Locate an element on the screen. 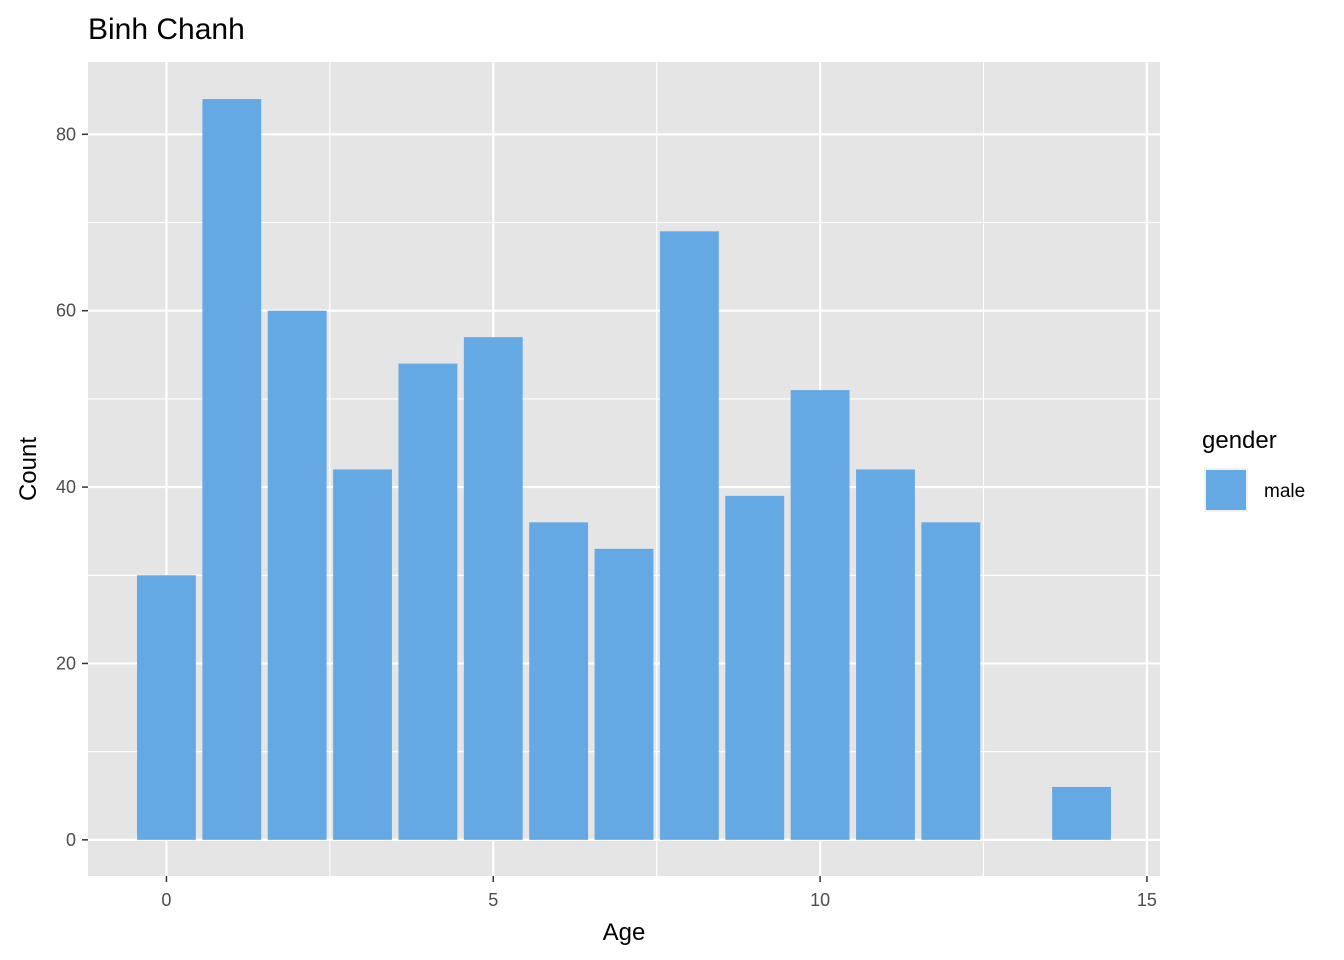 The width and height of the screenshot is (1344, 960). y-tick-label: 60 is located at coordinates (66, 311).